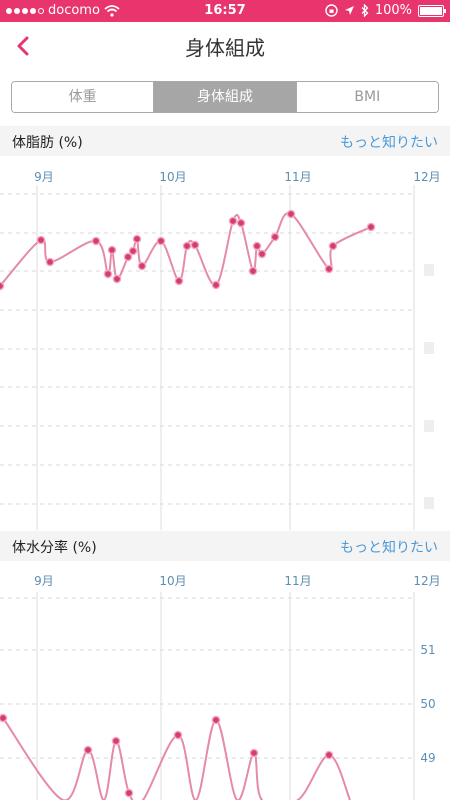  Describe the element at coordinates (427, 704) in the screenshot. I see `y-tick-label: 50` at that location.